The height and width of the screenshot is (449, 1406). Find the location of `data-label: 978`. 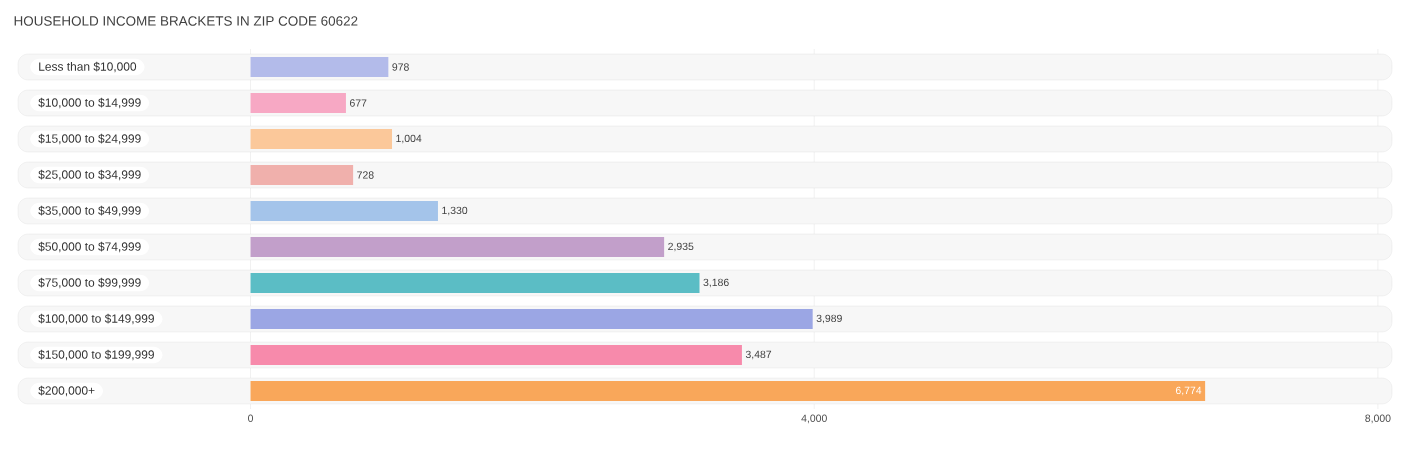

data-label: 978 is located at coordinates (400, 67).